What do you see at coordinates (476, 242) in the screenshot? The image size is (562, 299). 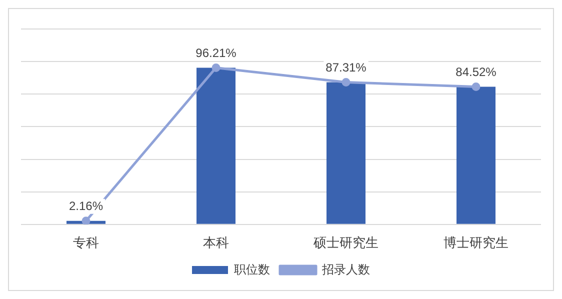 I see `x-tick-label: 博士研究生` at bounding box center [476, 242].